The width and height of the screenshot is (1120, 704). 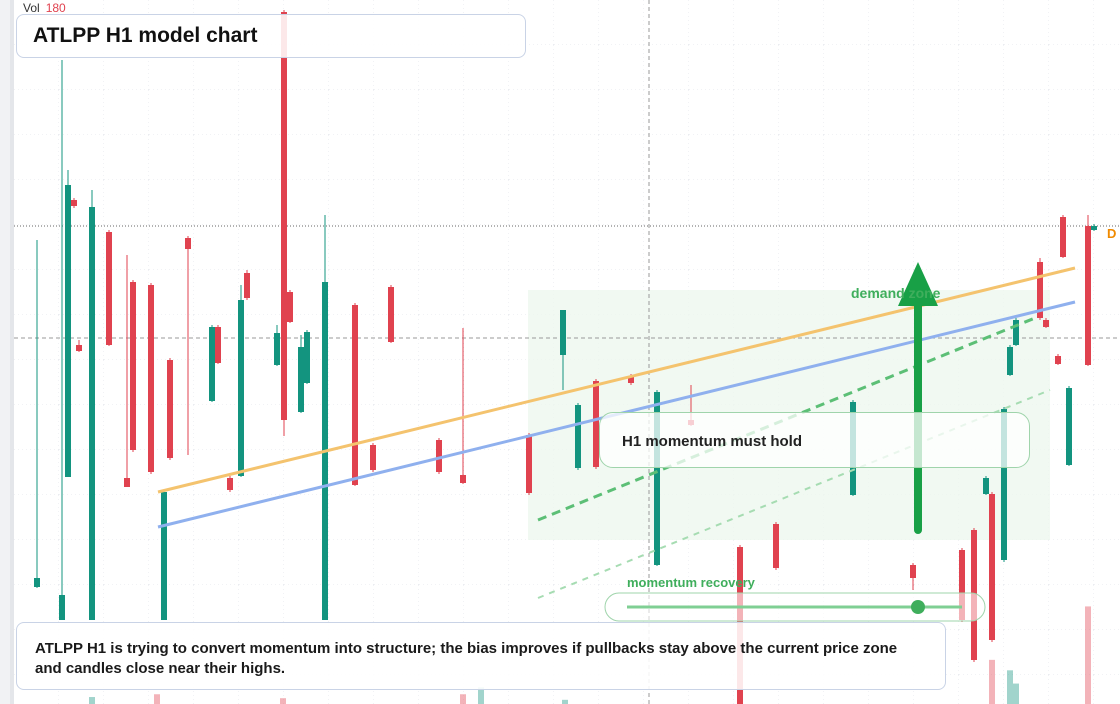 I want to click on note-box: H1 momentum must hold, so click(x=814, y=440).